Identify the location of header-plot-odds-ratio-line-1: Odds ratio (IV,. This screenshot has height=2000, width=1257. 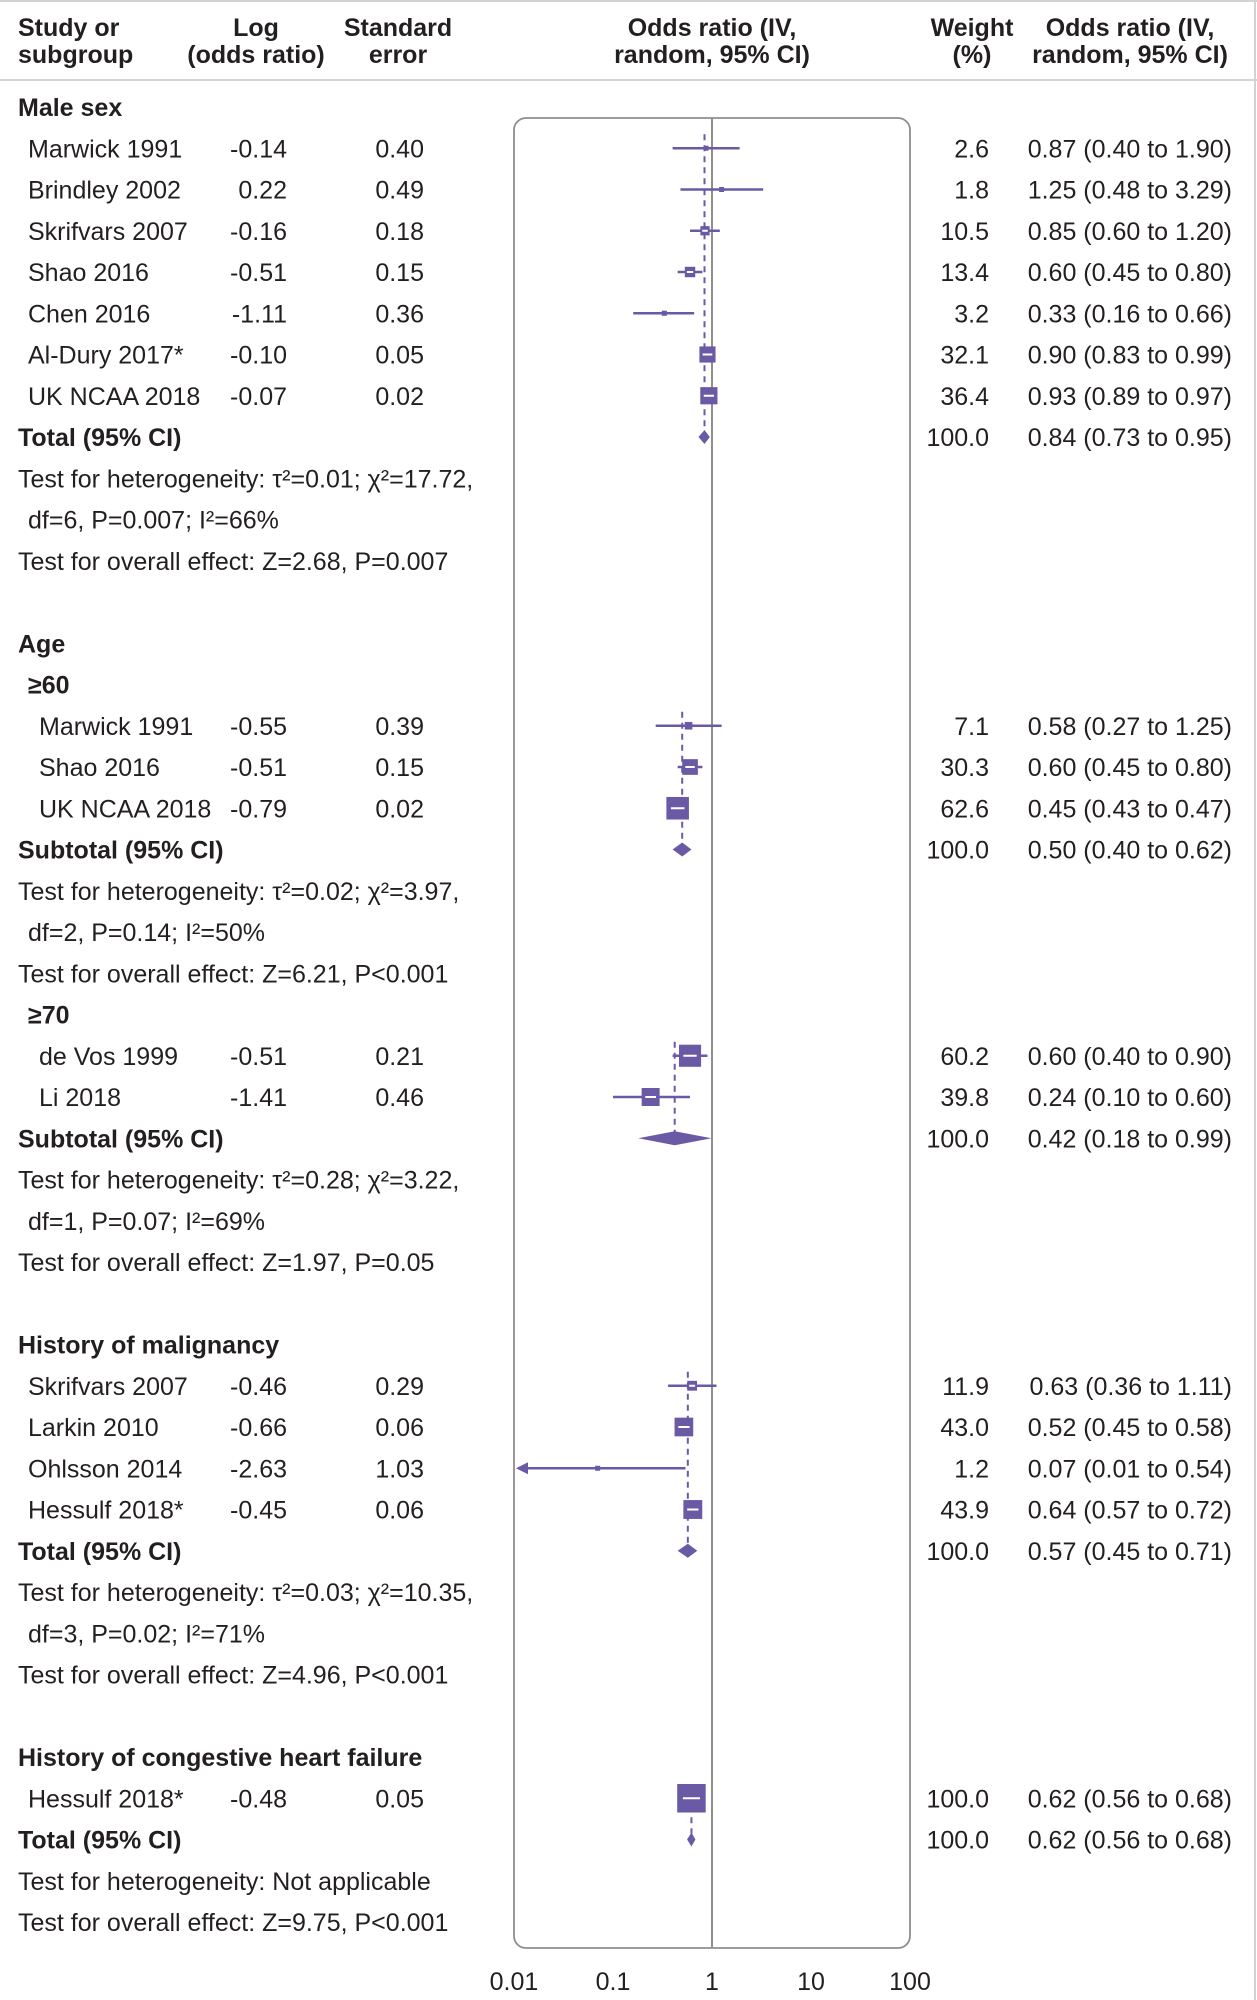
(712, 28).